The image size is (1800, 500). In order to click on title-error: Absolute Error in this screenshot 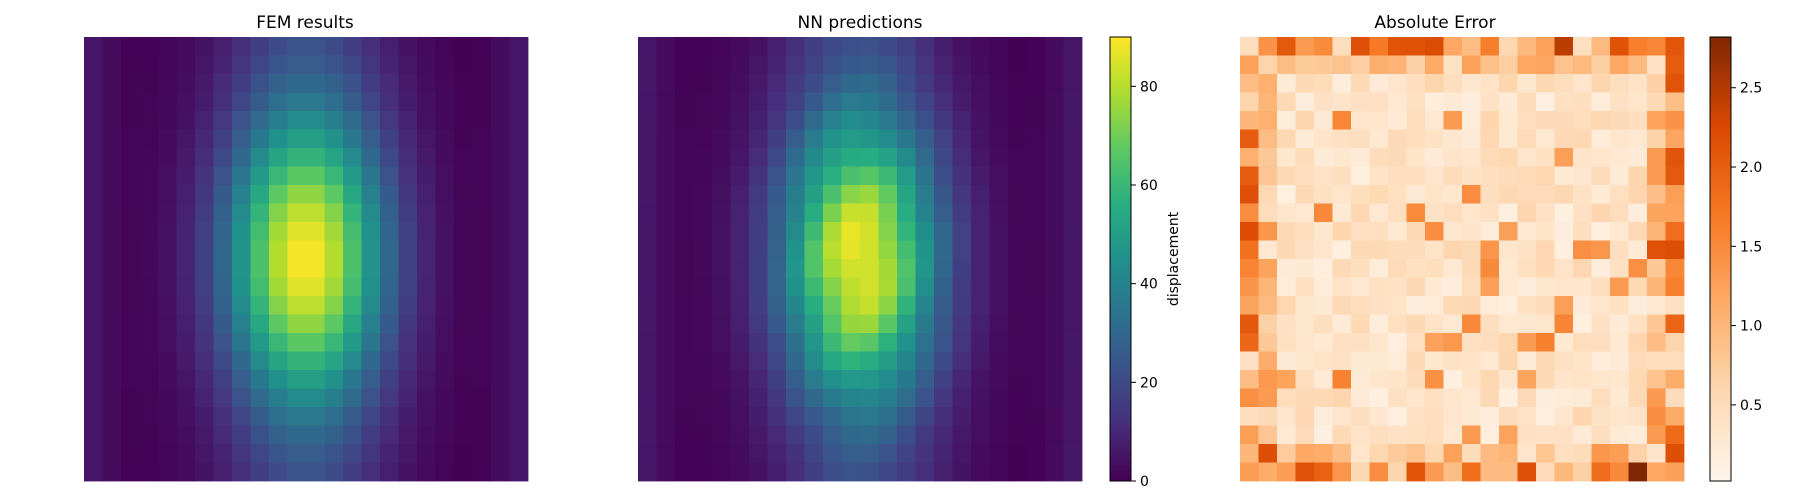, I will do `click(1434, 23)`.